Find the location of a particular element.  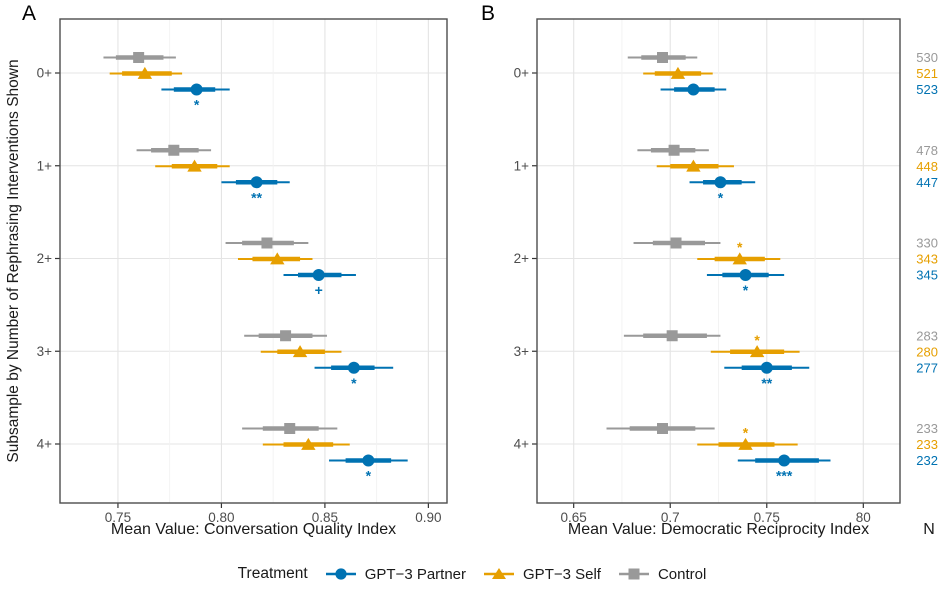

x-tick-label: 0.90 is located at coordinates (428, 517).